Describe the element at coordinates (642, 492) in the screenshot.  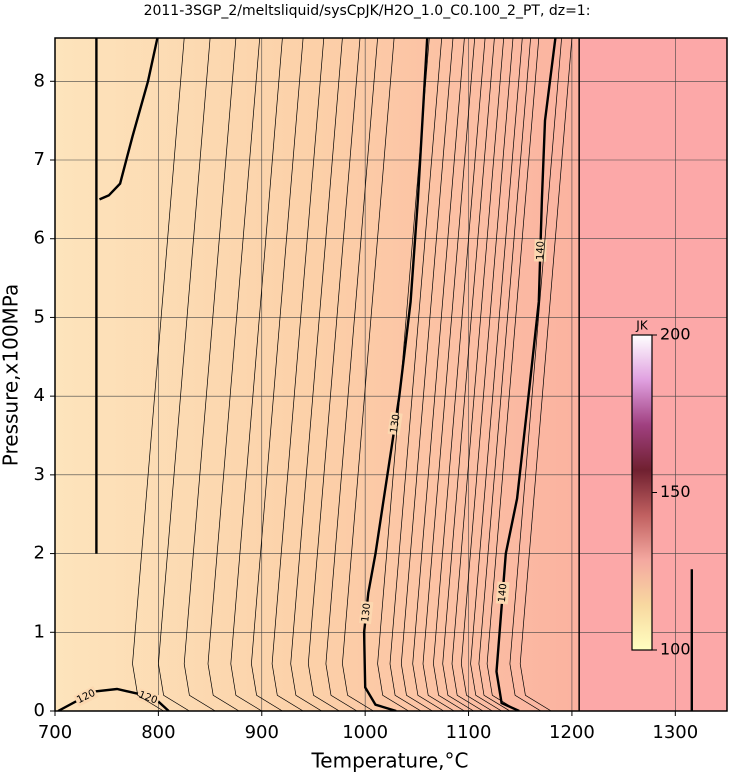
I see `colorbar` at that location.